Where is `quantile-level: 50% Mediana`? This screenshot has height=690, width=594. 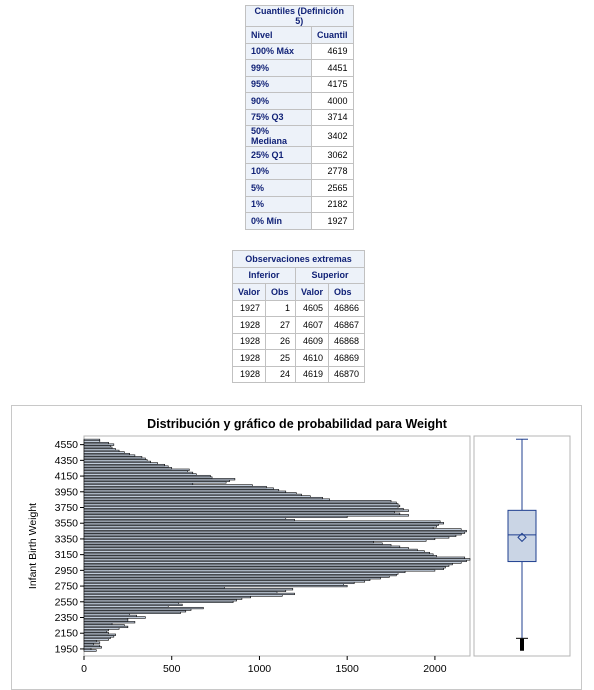
quantile-level: 50% Mediana is located at coordinates (278, 136).